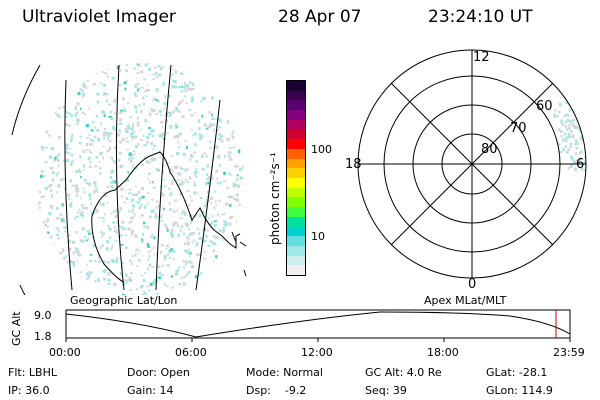 This screenshot has height=400, width=600. Describe the element at coordinates (169, 217) in the screenshot. I see `coastline` at that location.